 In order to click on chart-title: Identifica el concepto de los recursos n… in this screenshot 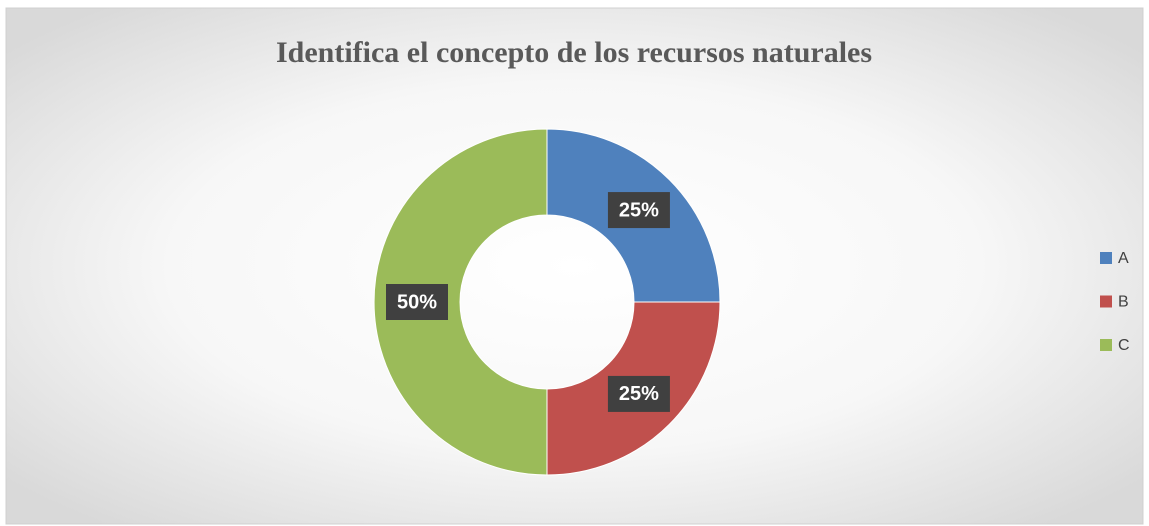, I will do `click(574, 52)`.